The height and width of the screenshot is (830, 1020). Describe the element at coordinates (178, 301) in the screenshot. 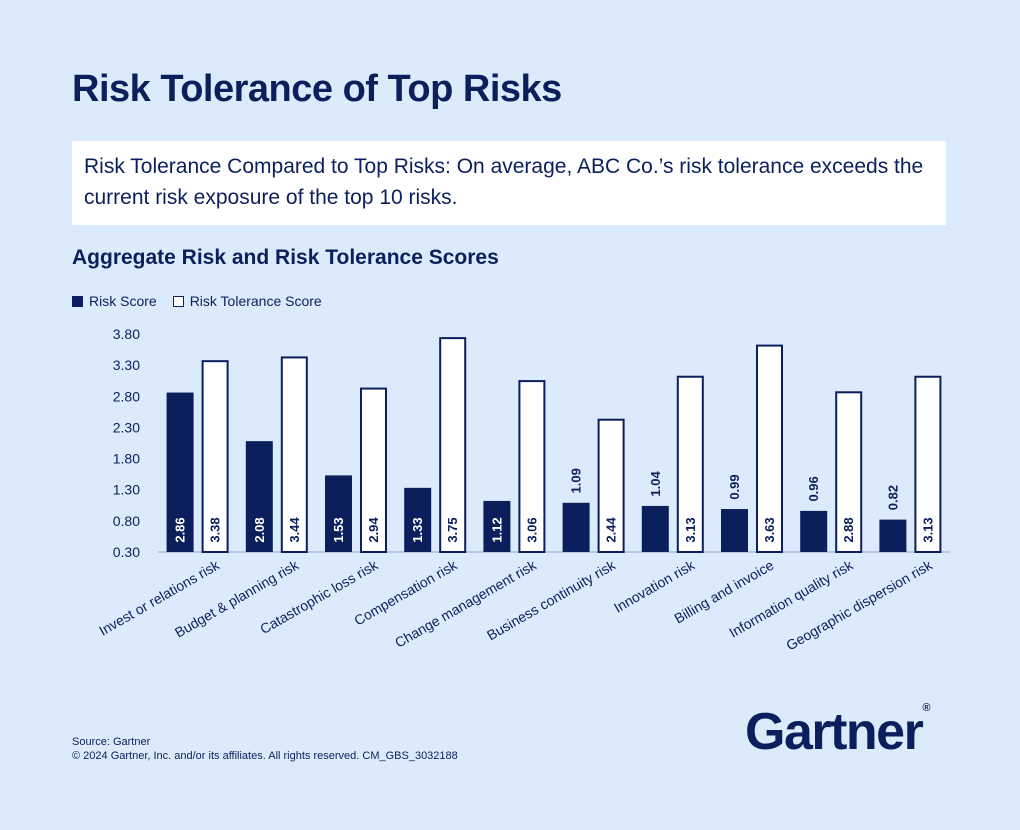

I see `legend-swatch-outline` at that location.